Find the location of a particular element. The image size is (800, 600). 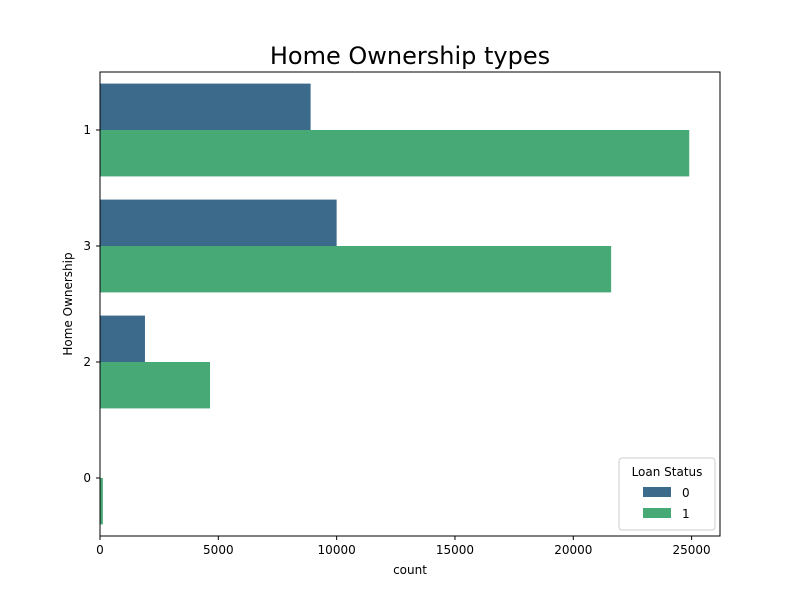

y-tick-label: 0 is located at coordinates (87, 478).